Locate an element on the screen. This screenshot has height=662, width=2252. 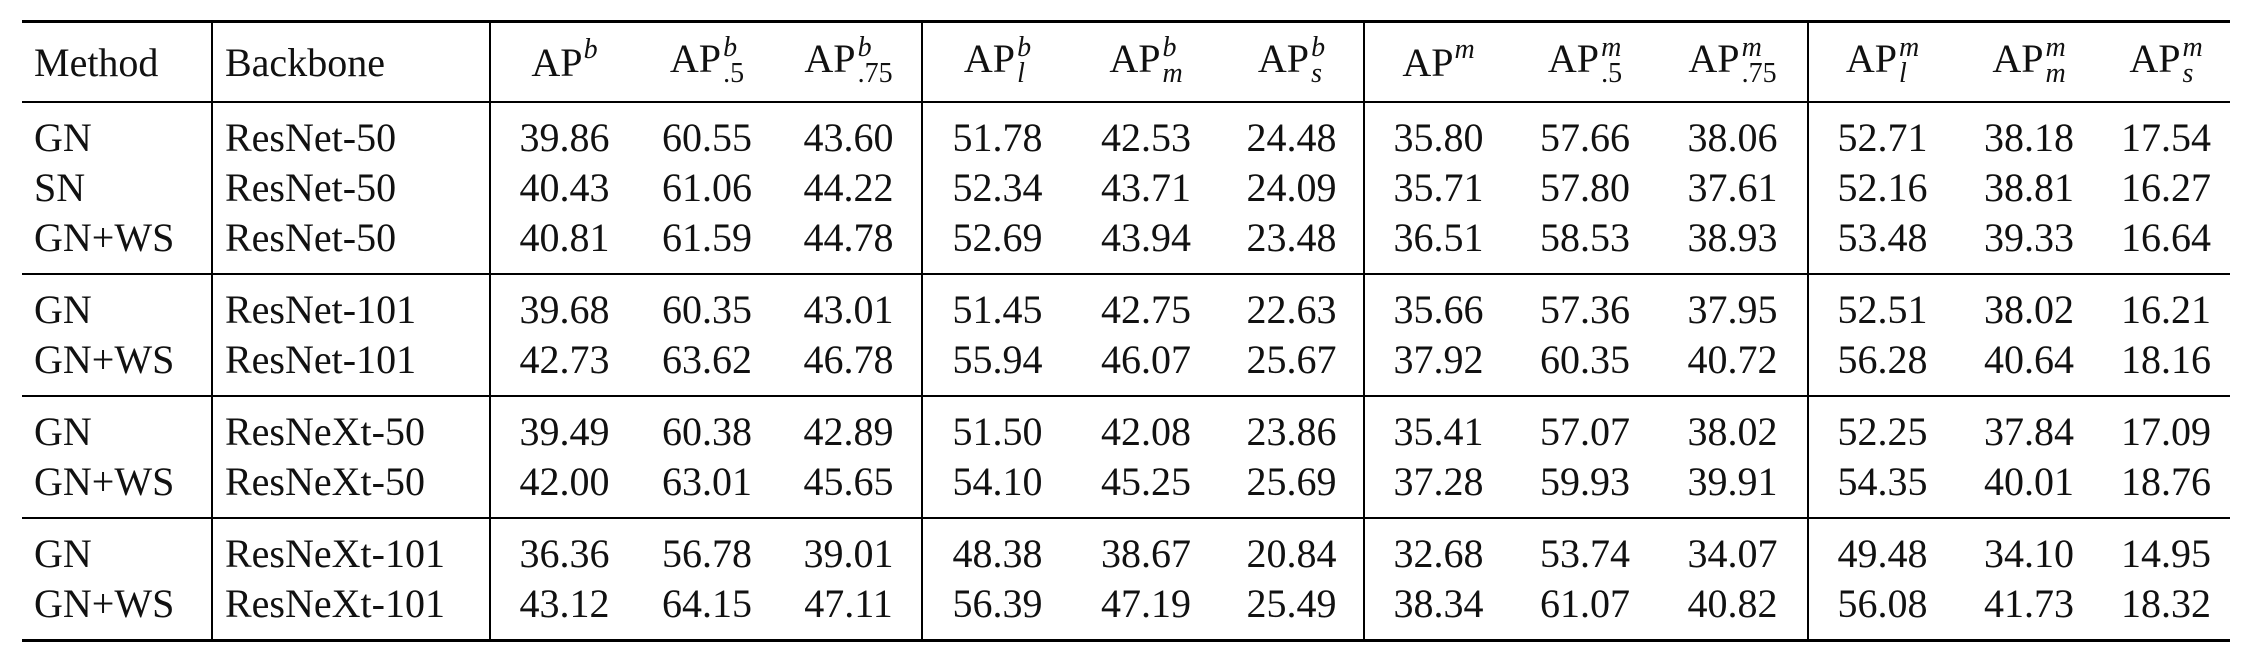
metric-cell-apms: 18.16 is located at coordinates (2166, 359).